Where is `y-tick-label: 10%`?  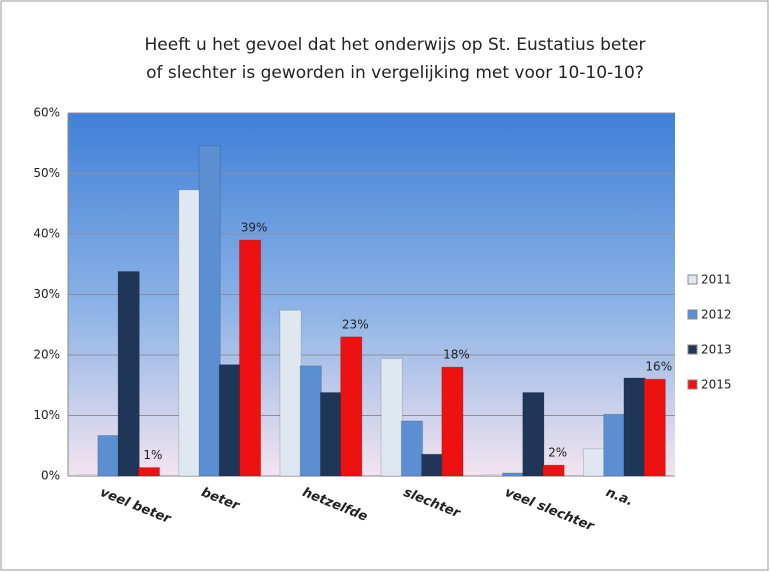 y-tick-label: 10% is located at coordinates (46, 415).